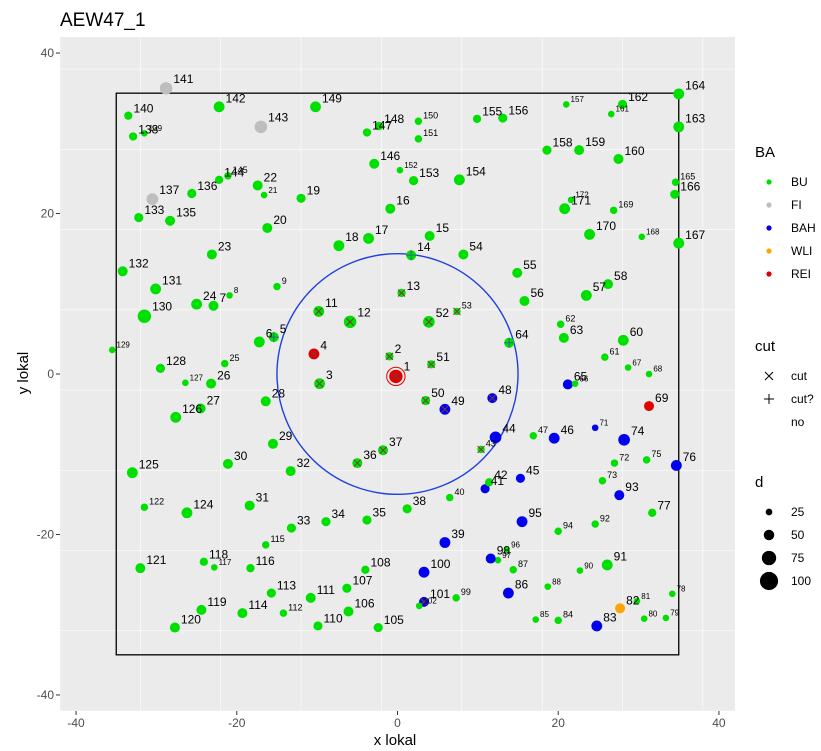  What do you see at coordinates (801, 274) in the screenshot?
I see `legend-ba-label: REI` at bounding box center [801, 274].